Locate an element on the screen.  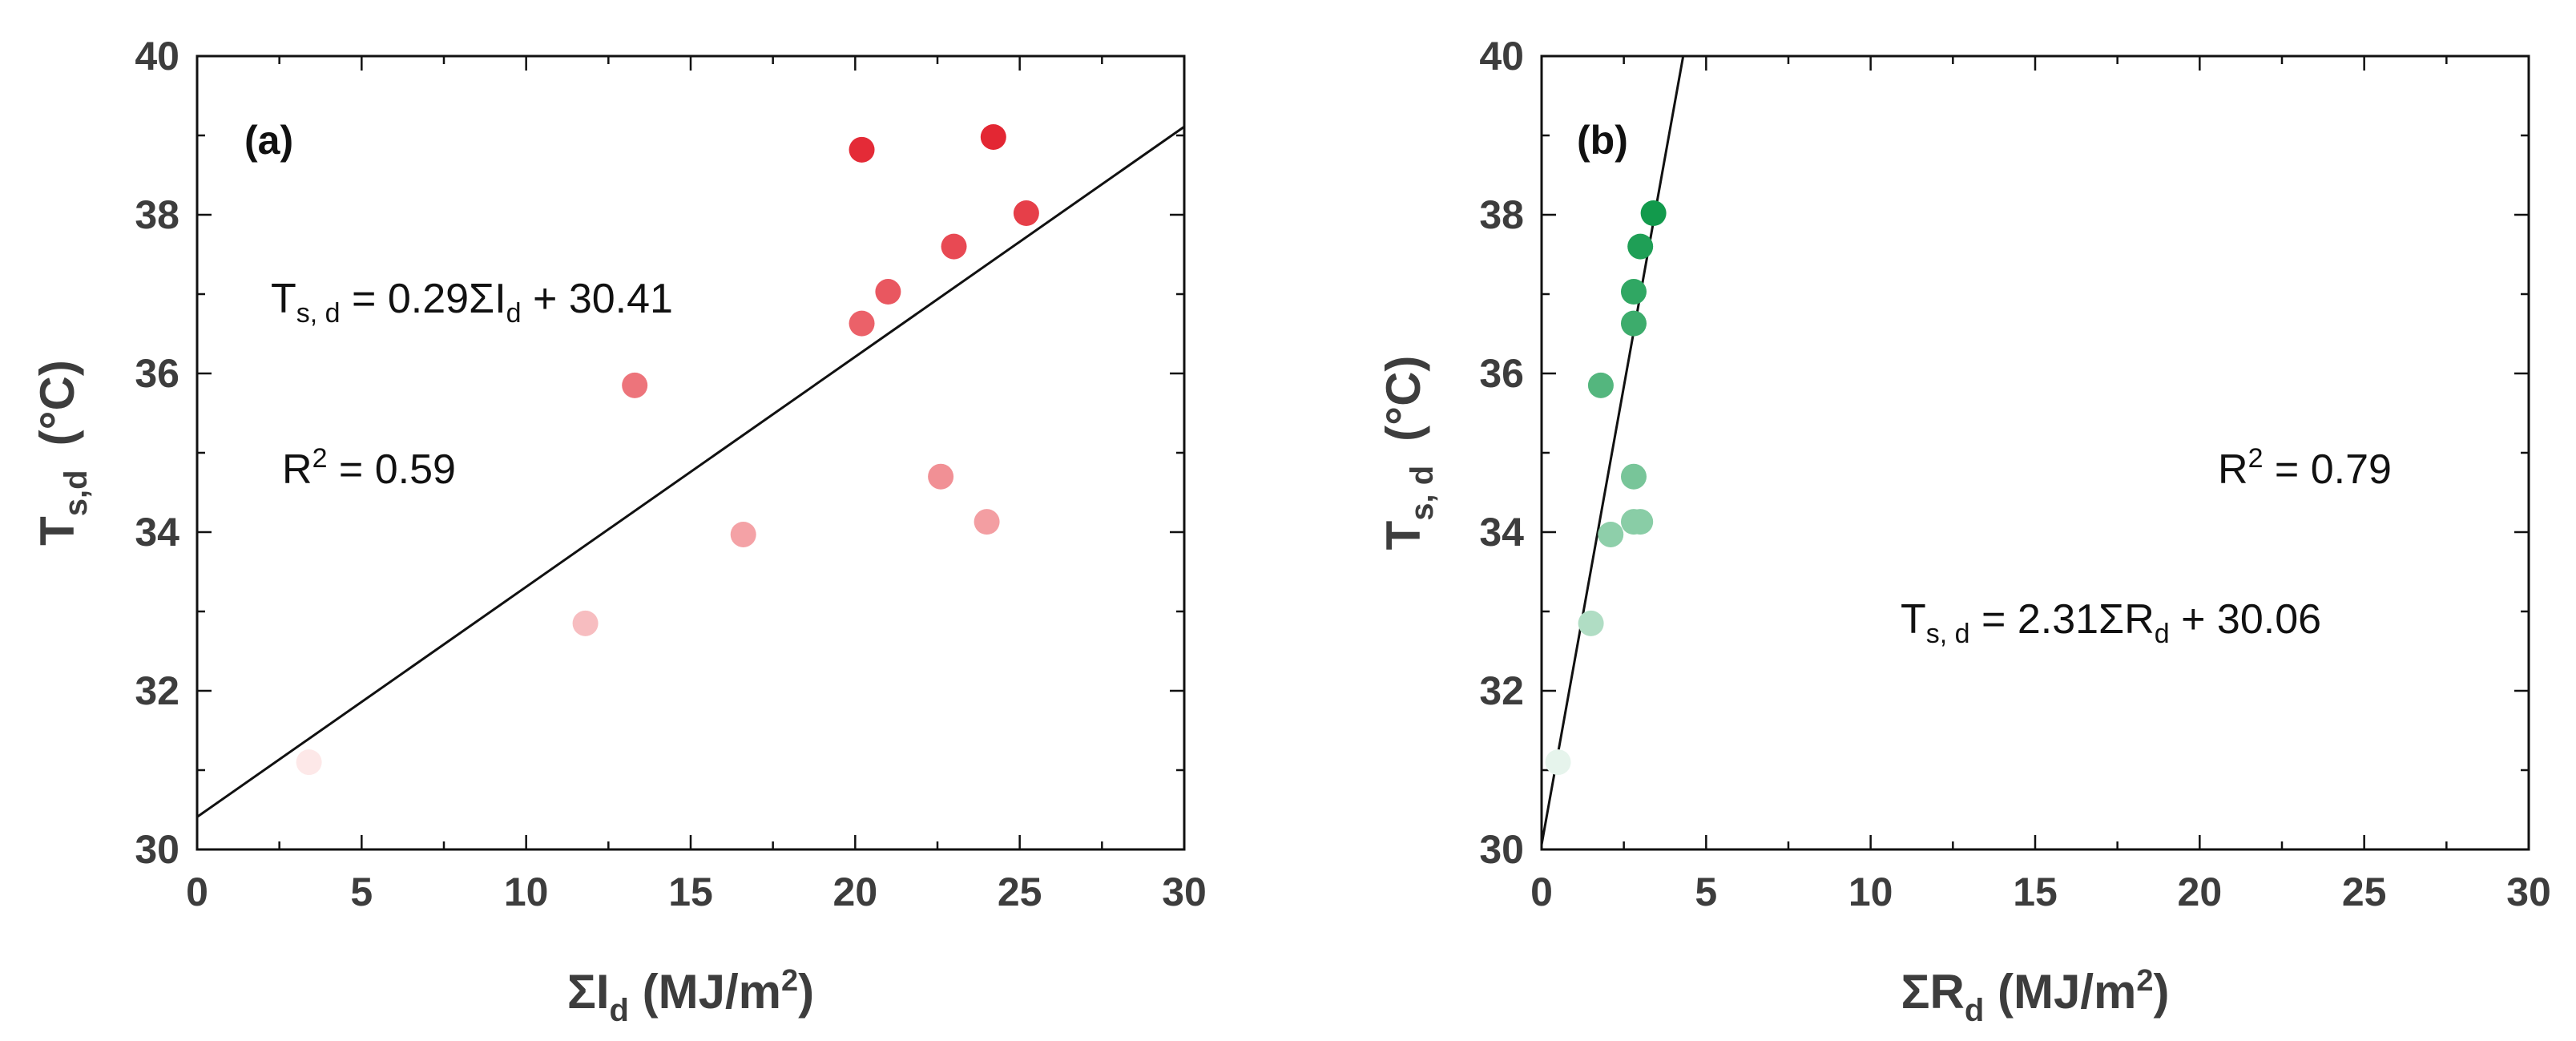
panel-a-eq-rhs-post: + 30.41 is located at coordinates (597, 299).